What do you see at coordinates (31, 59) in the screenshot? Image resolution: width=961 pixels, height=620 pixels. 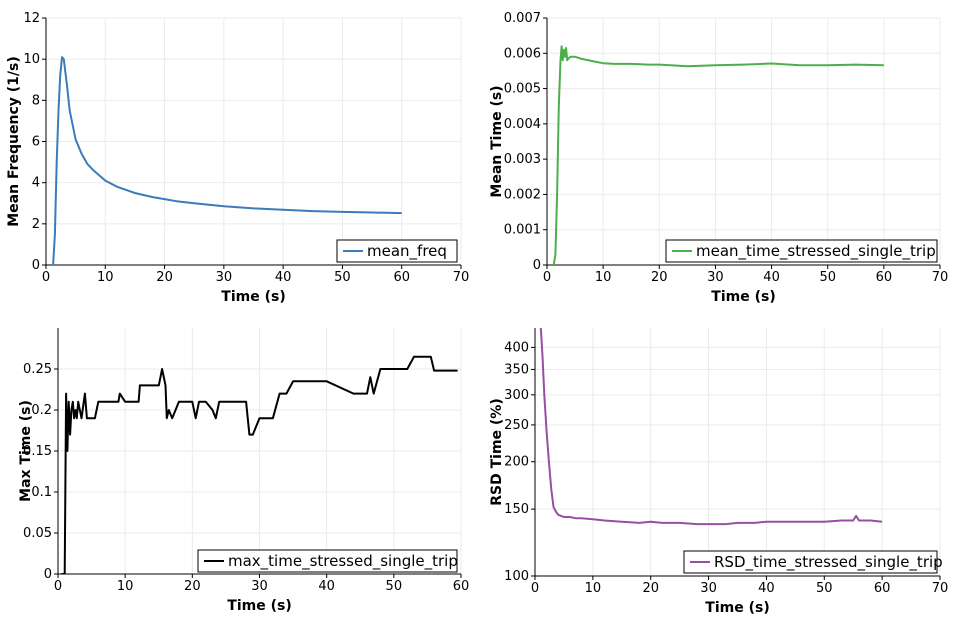 I see `y-tick-label: 10` at bounding box center [31, 59].